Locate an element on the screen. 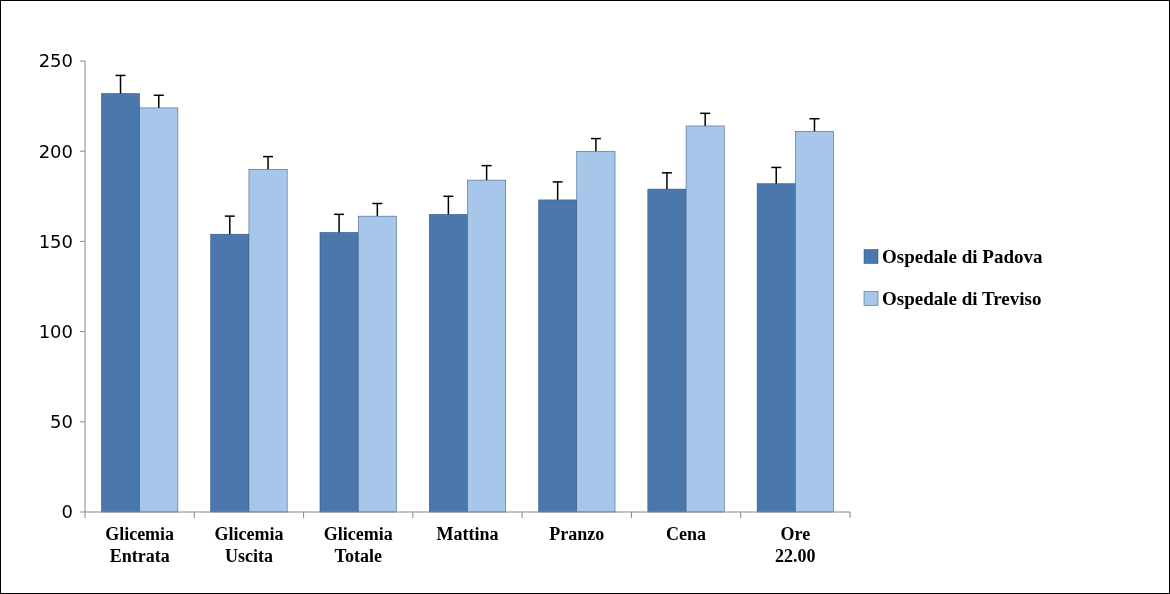 This screenshot has width=1170, height=594. y-tick-label: 150 is located at coordinates (55, 241).